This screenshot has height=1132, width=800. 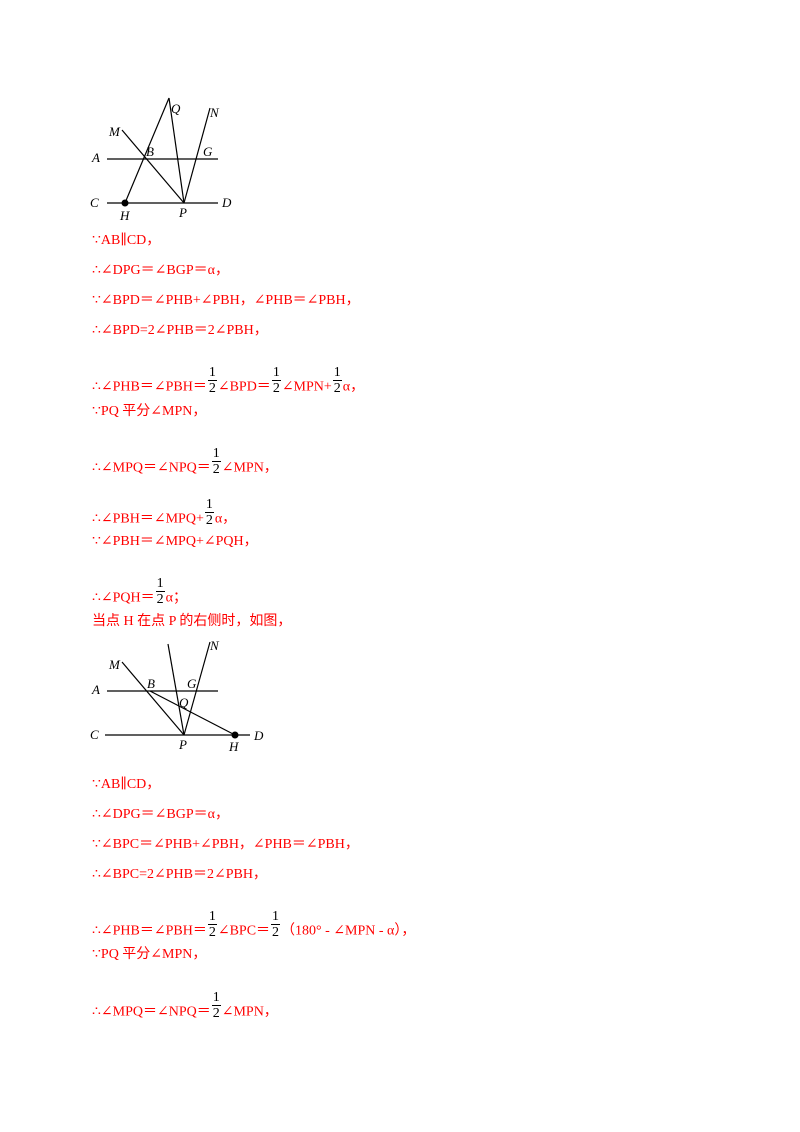 I want to click on figure-1: Q N M A B G C H P D, so click(x=180, y=160).